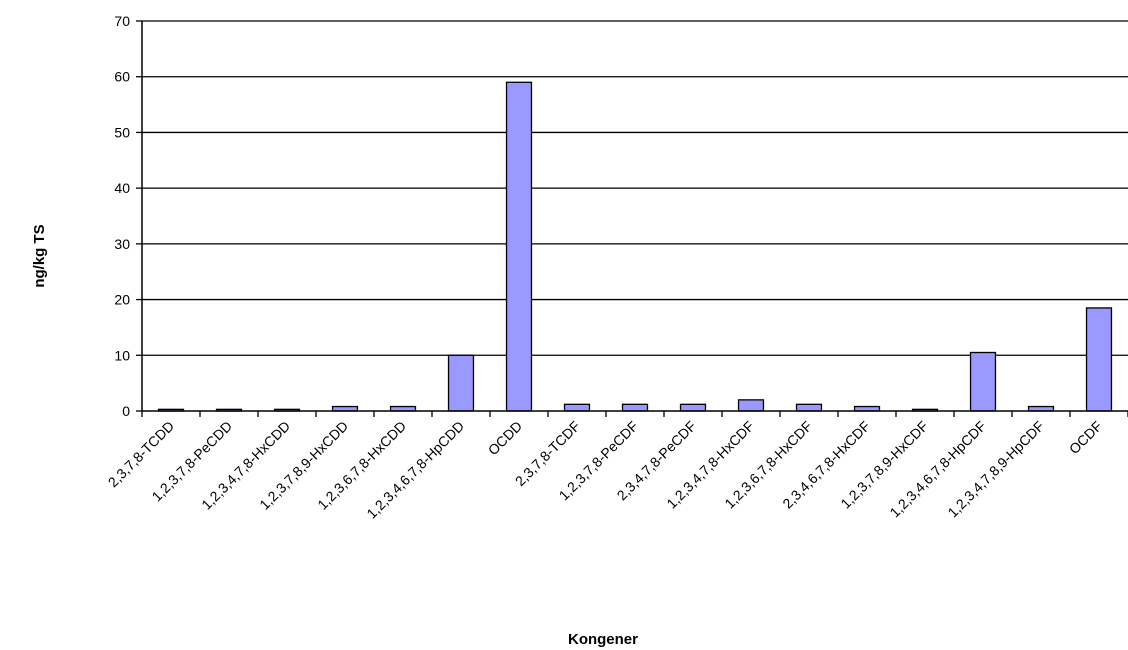 The height and width of the screenshot is (650, 1128). I want to click on y-tick-label: 20, so click(122, 300).